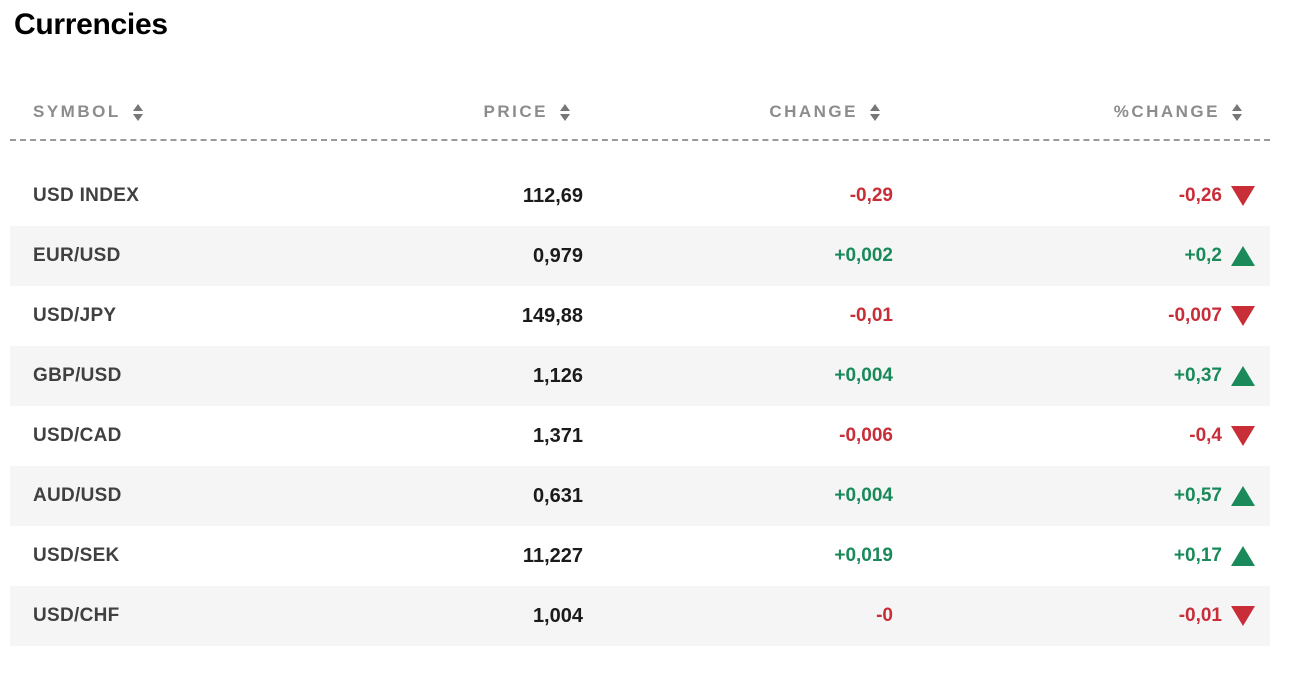  Describe the element at coordinates (448, 112) in the screenshot. I see `column-header-price: PRICE` at that location.